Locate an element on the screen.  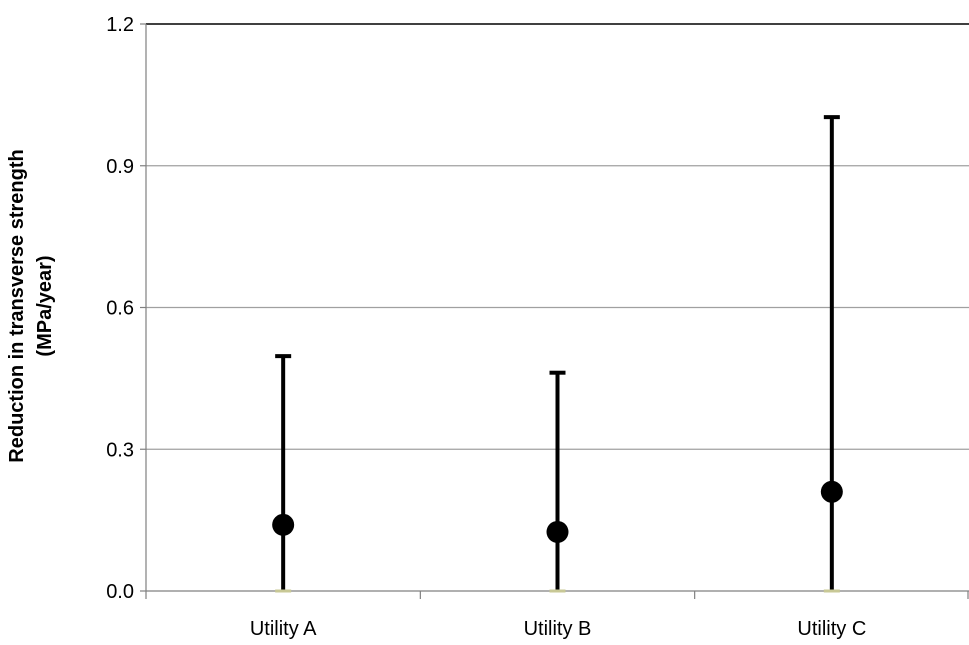
y-tick-label: 1.2 is located at coordinates (120, 25).